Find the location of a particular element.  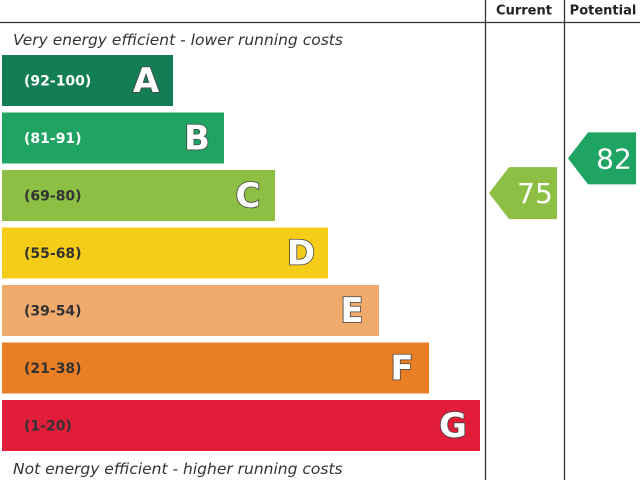

potential-score: 82 is located at coordinates (602, 158).